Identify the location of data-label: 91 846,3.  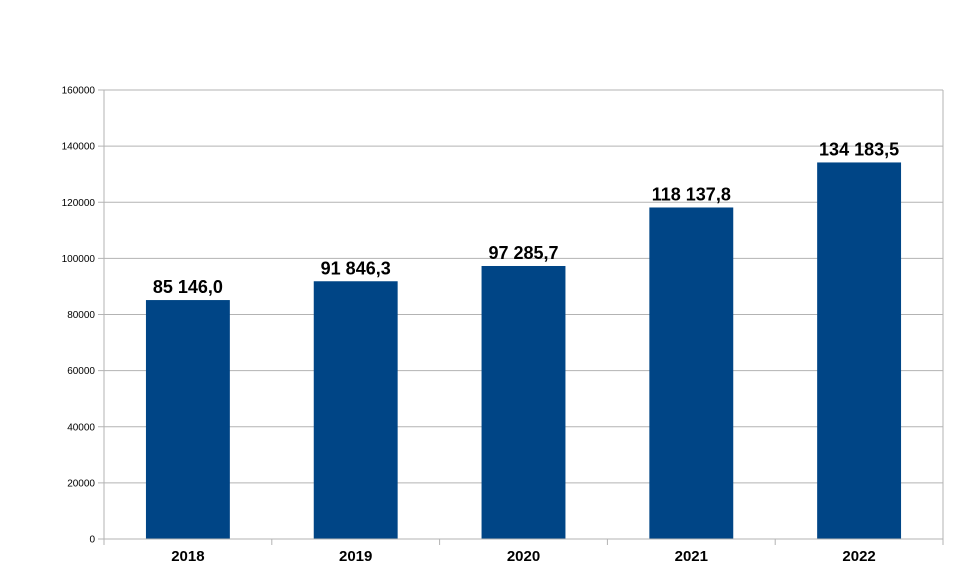
(356, 268).